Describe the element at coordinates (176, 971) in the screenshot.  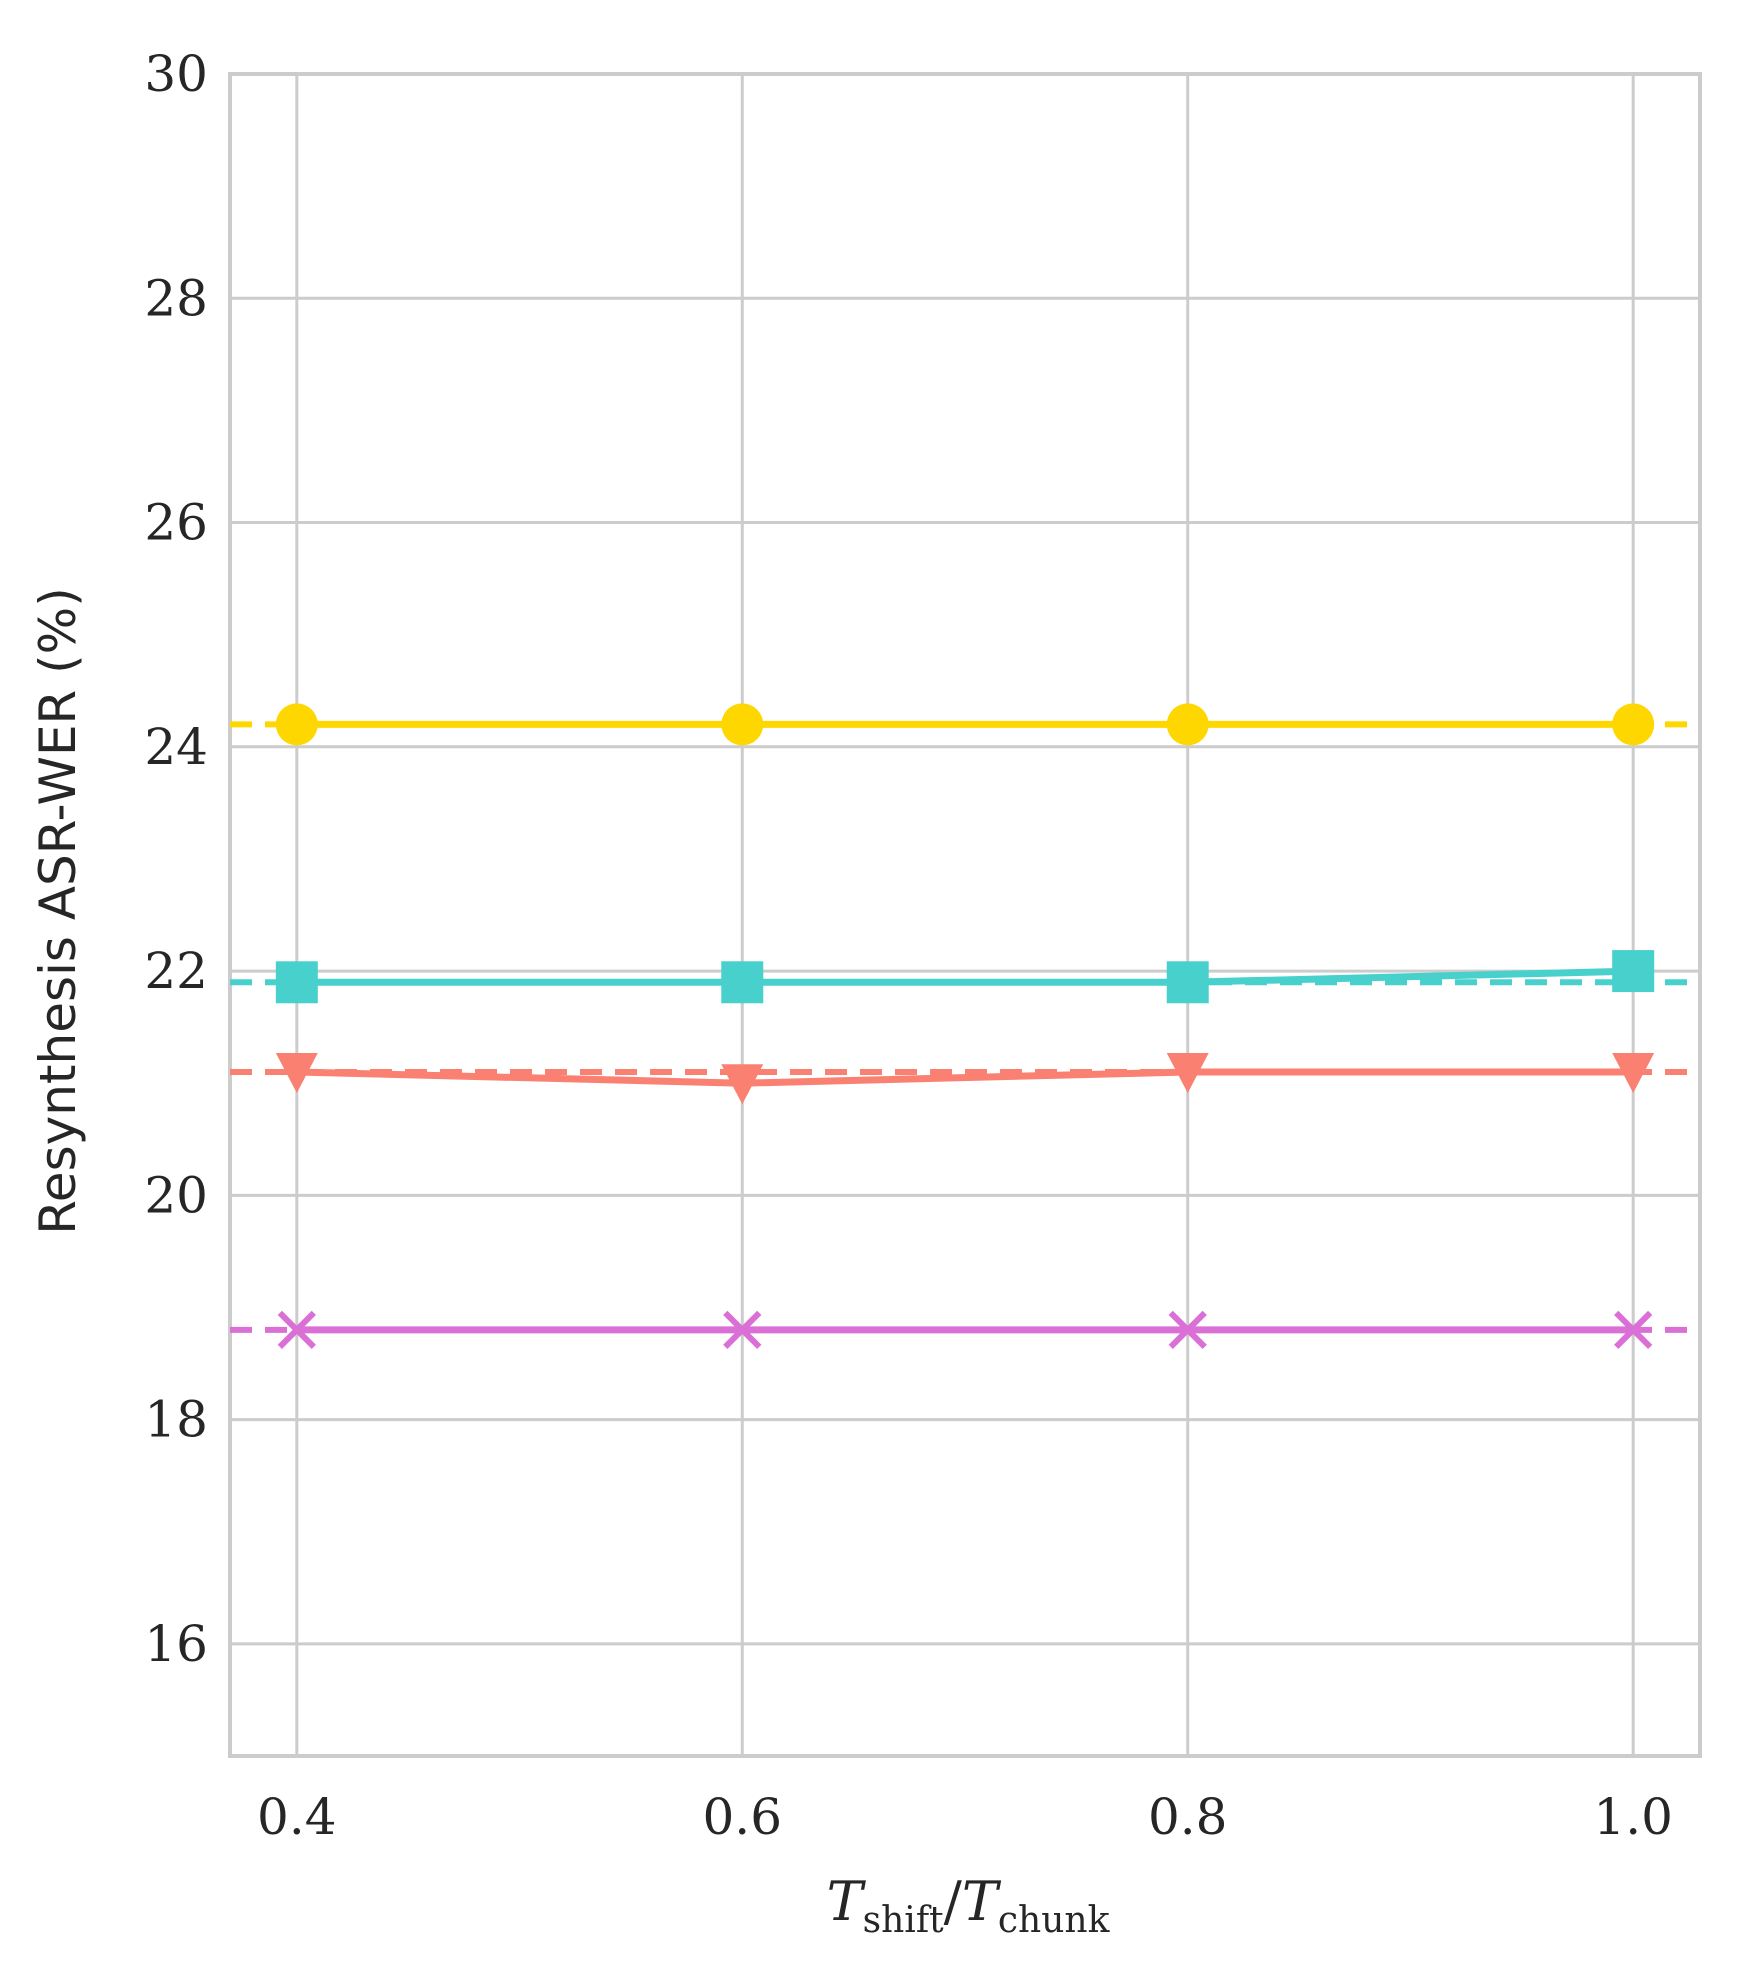
I see `y-tick-label: 22` at that location.